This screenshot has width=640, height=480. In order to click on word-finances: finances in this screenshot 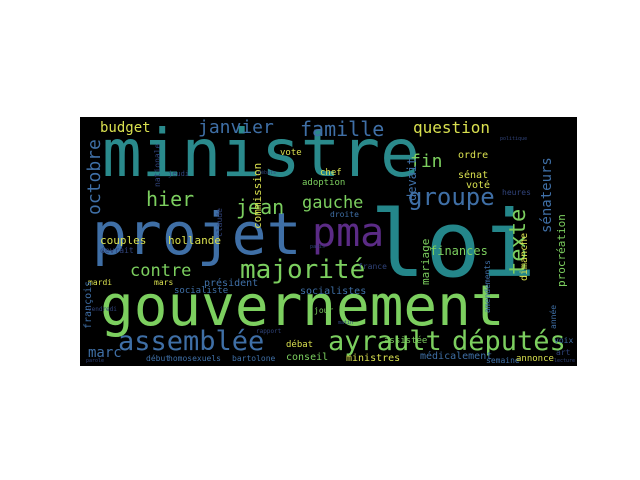, I will do `click(459, 251)`.